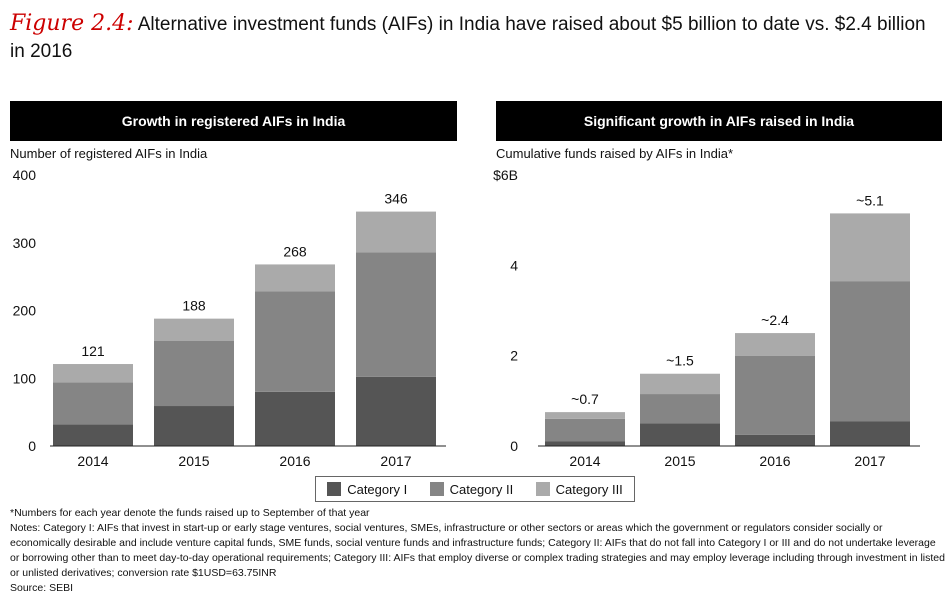 The height and width of the screenshot is (609, 950). I want to click on legend-item-category-2: Category II, so click(471, 489).